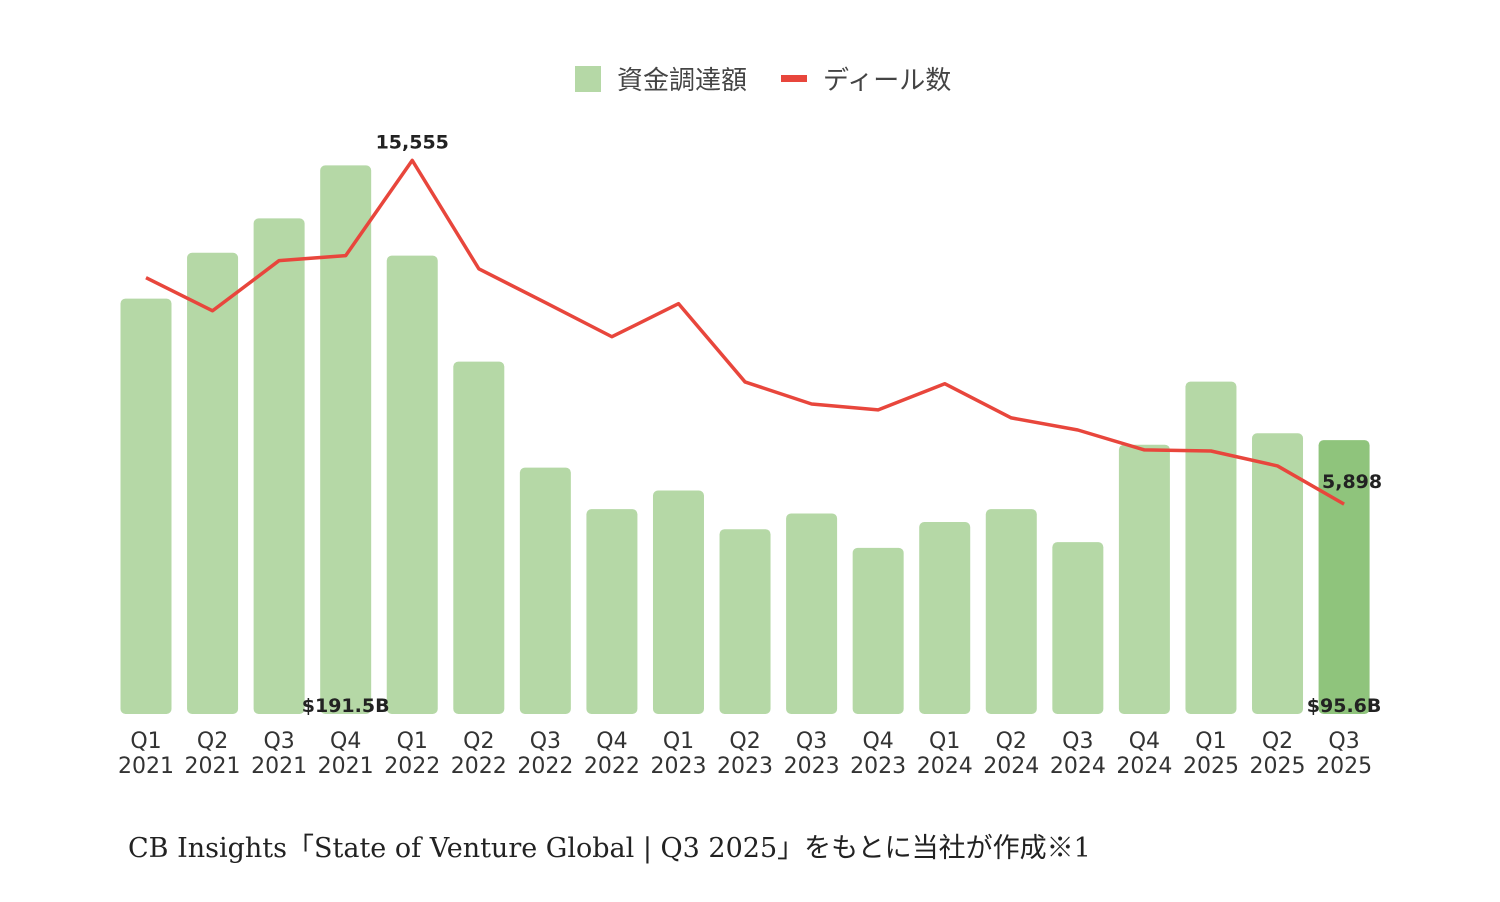 This screenshot has width=1500, height=902. I want to click on line-data-label: 5,898, so click(1352, 482).